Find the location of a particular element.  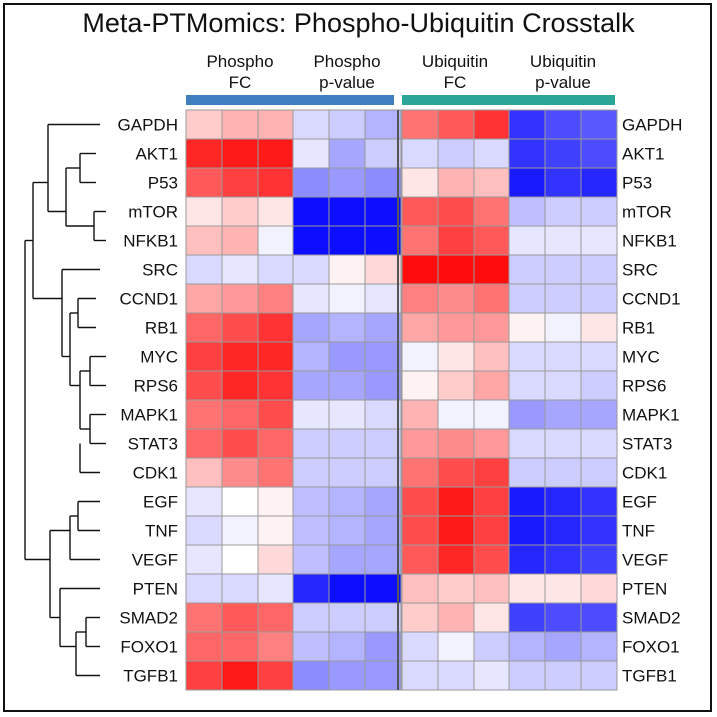

row-label-left: VEGF is located at coordinates (155, 560).